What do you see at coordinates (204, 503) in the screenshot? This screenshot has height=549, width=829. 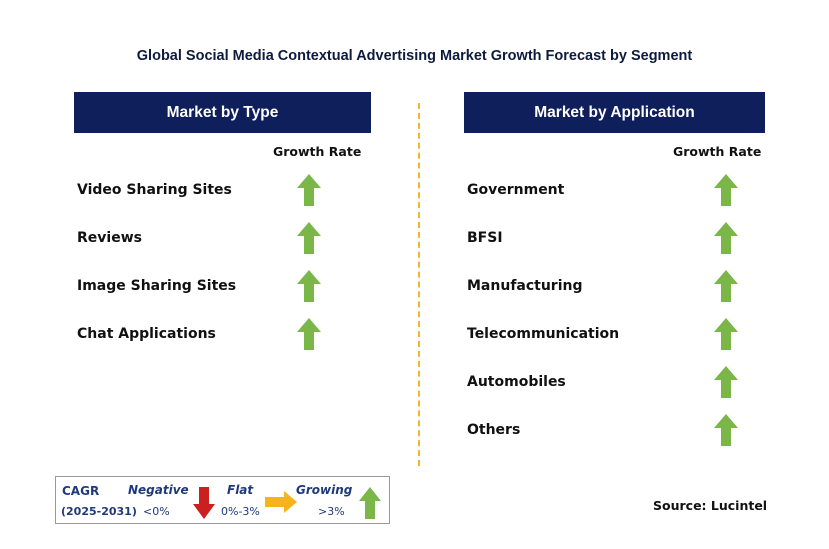 I see `red-down-arrow-icon` at bounding box center [204, 503].